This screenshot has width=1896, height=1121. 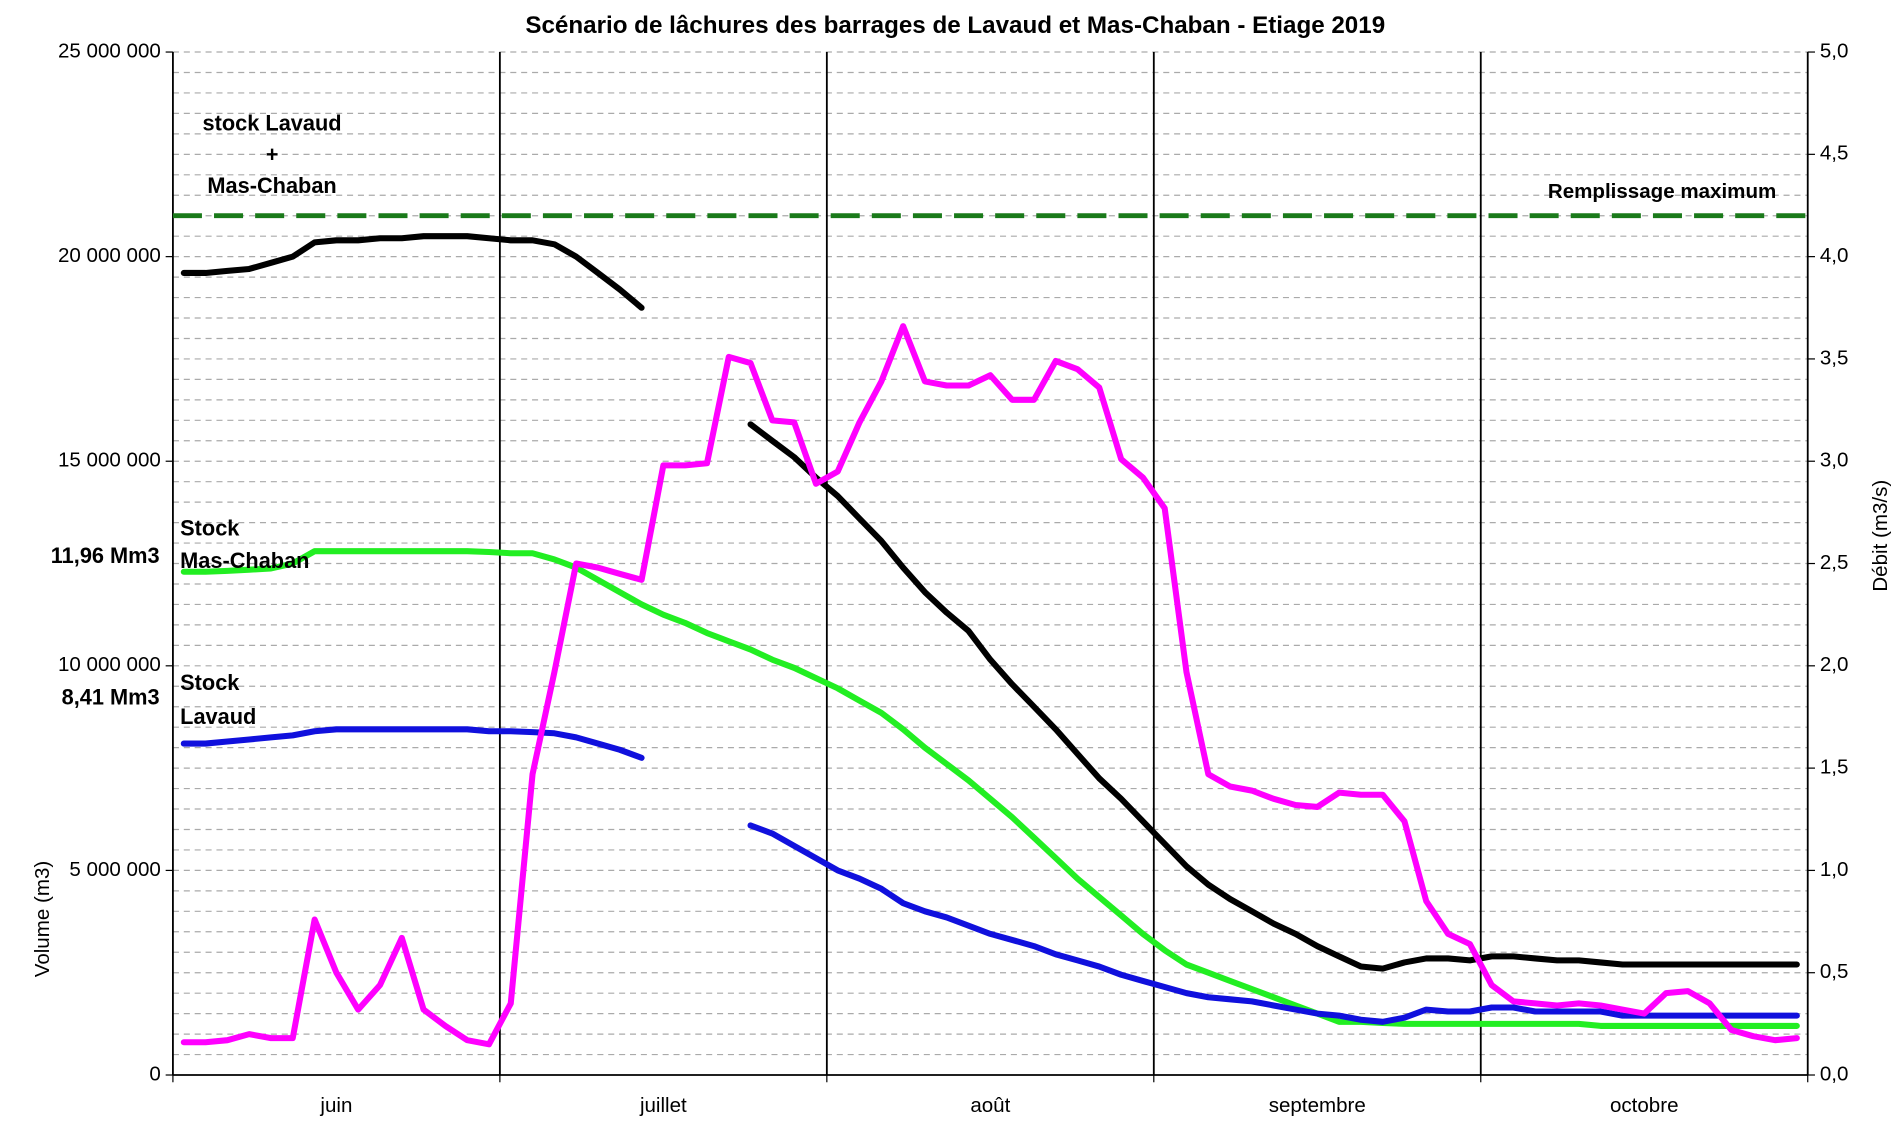 What do you see at coordinates (1662, 191) in the screenshot?
I see `reference-label: Remplissage maximum` at bounding box center [1662, 191].